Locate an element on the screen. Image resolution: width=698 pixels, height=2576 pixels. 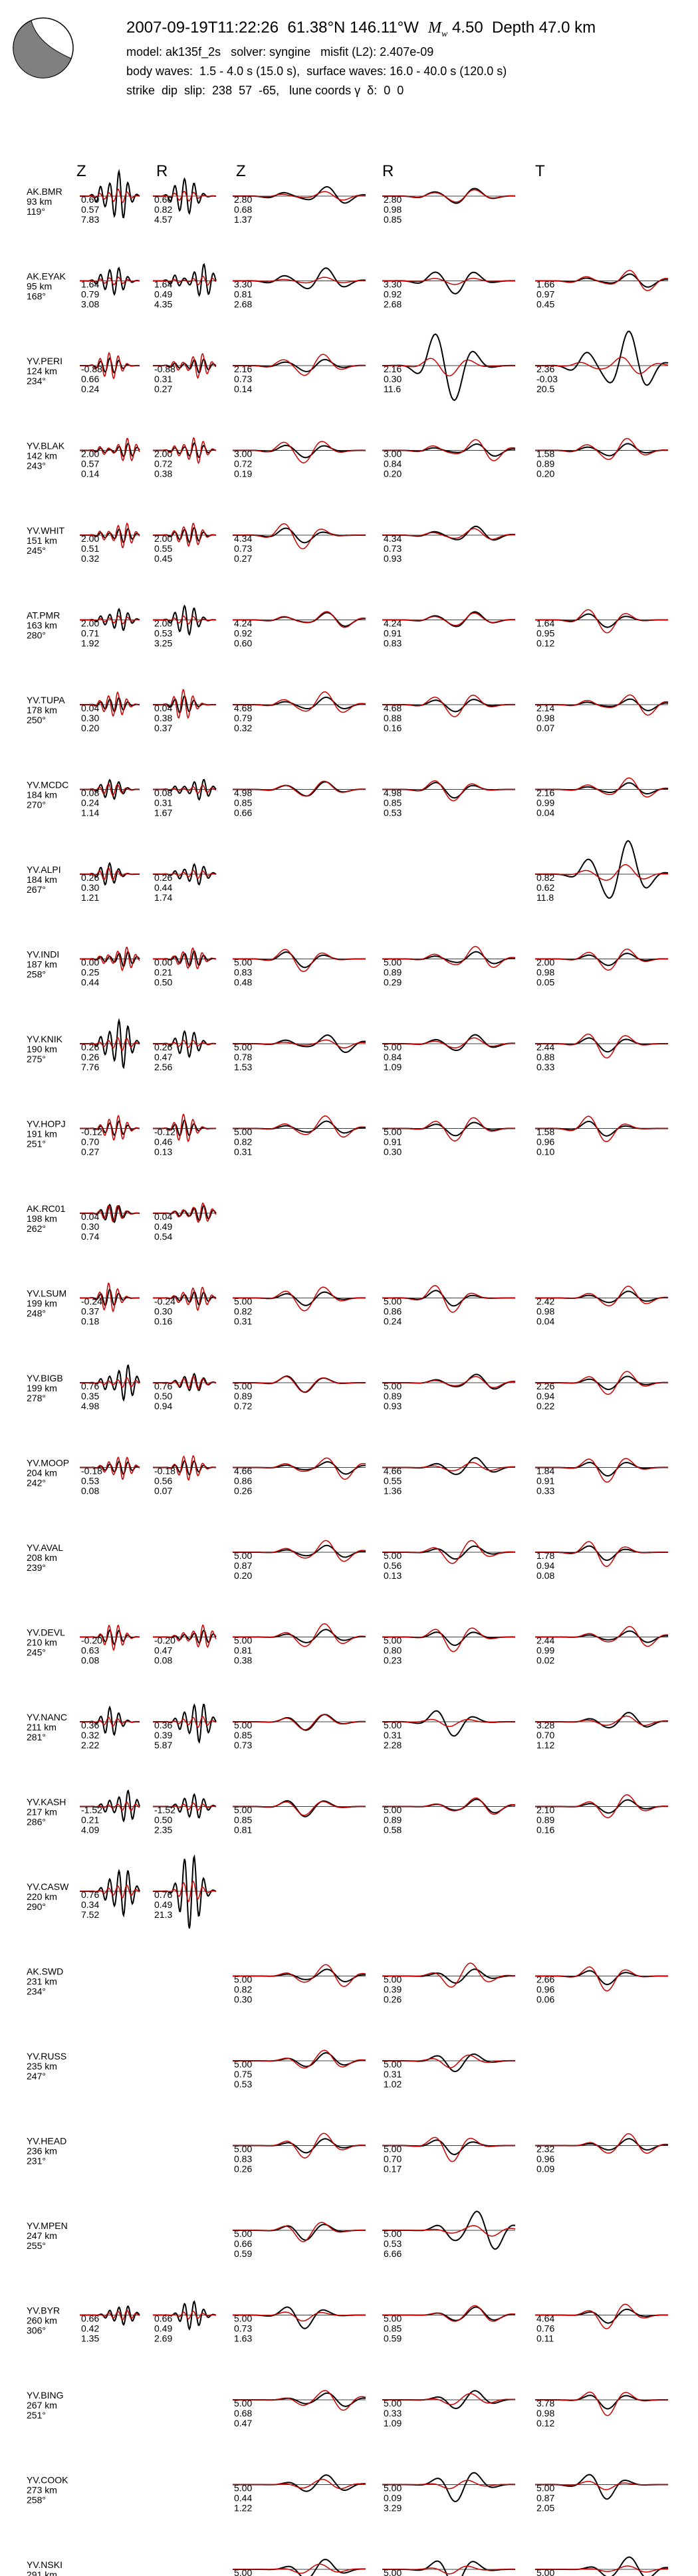
magnitude-symbol: Mw is located at coordinates (438, 29).